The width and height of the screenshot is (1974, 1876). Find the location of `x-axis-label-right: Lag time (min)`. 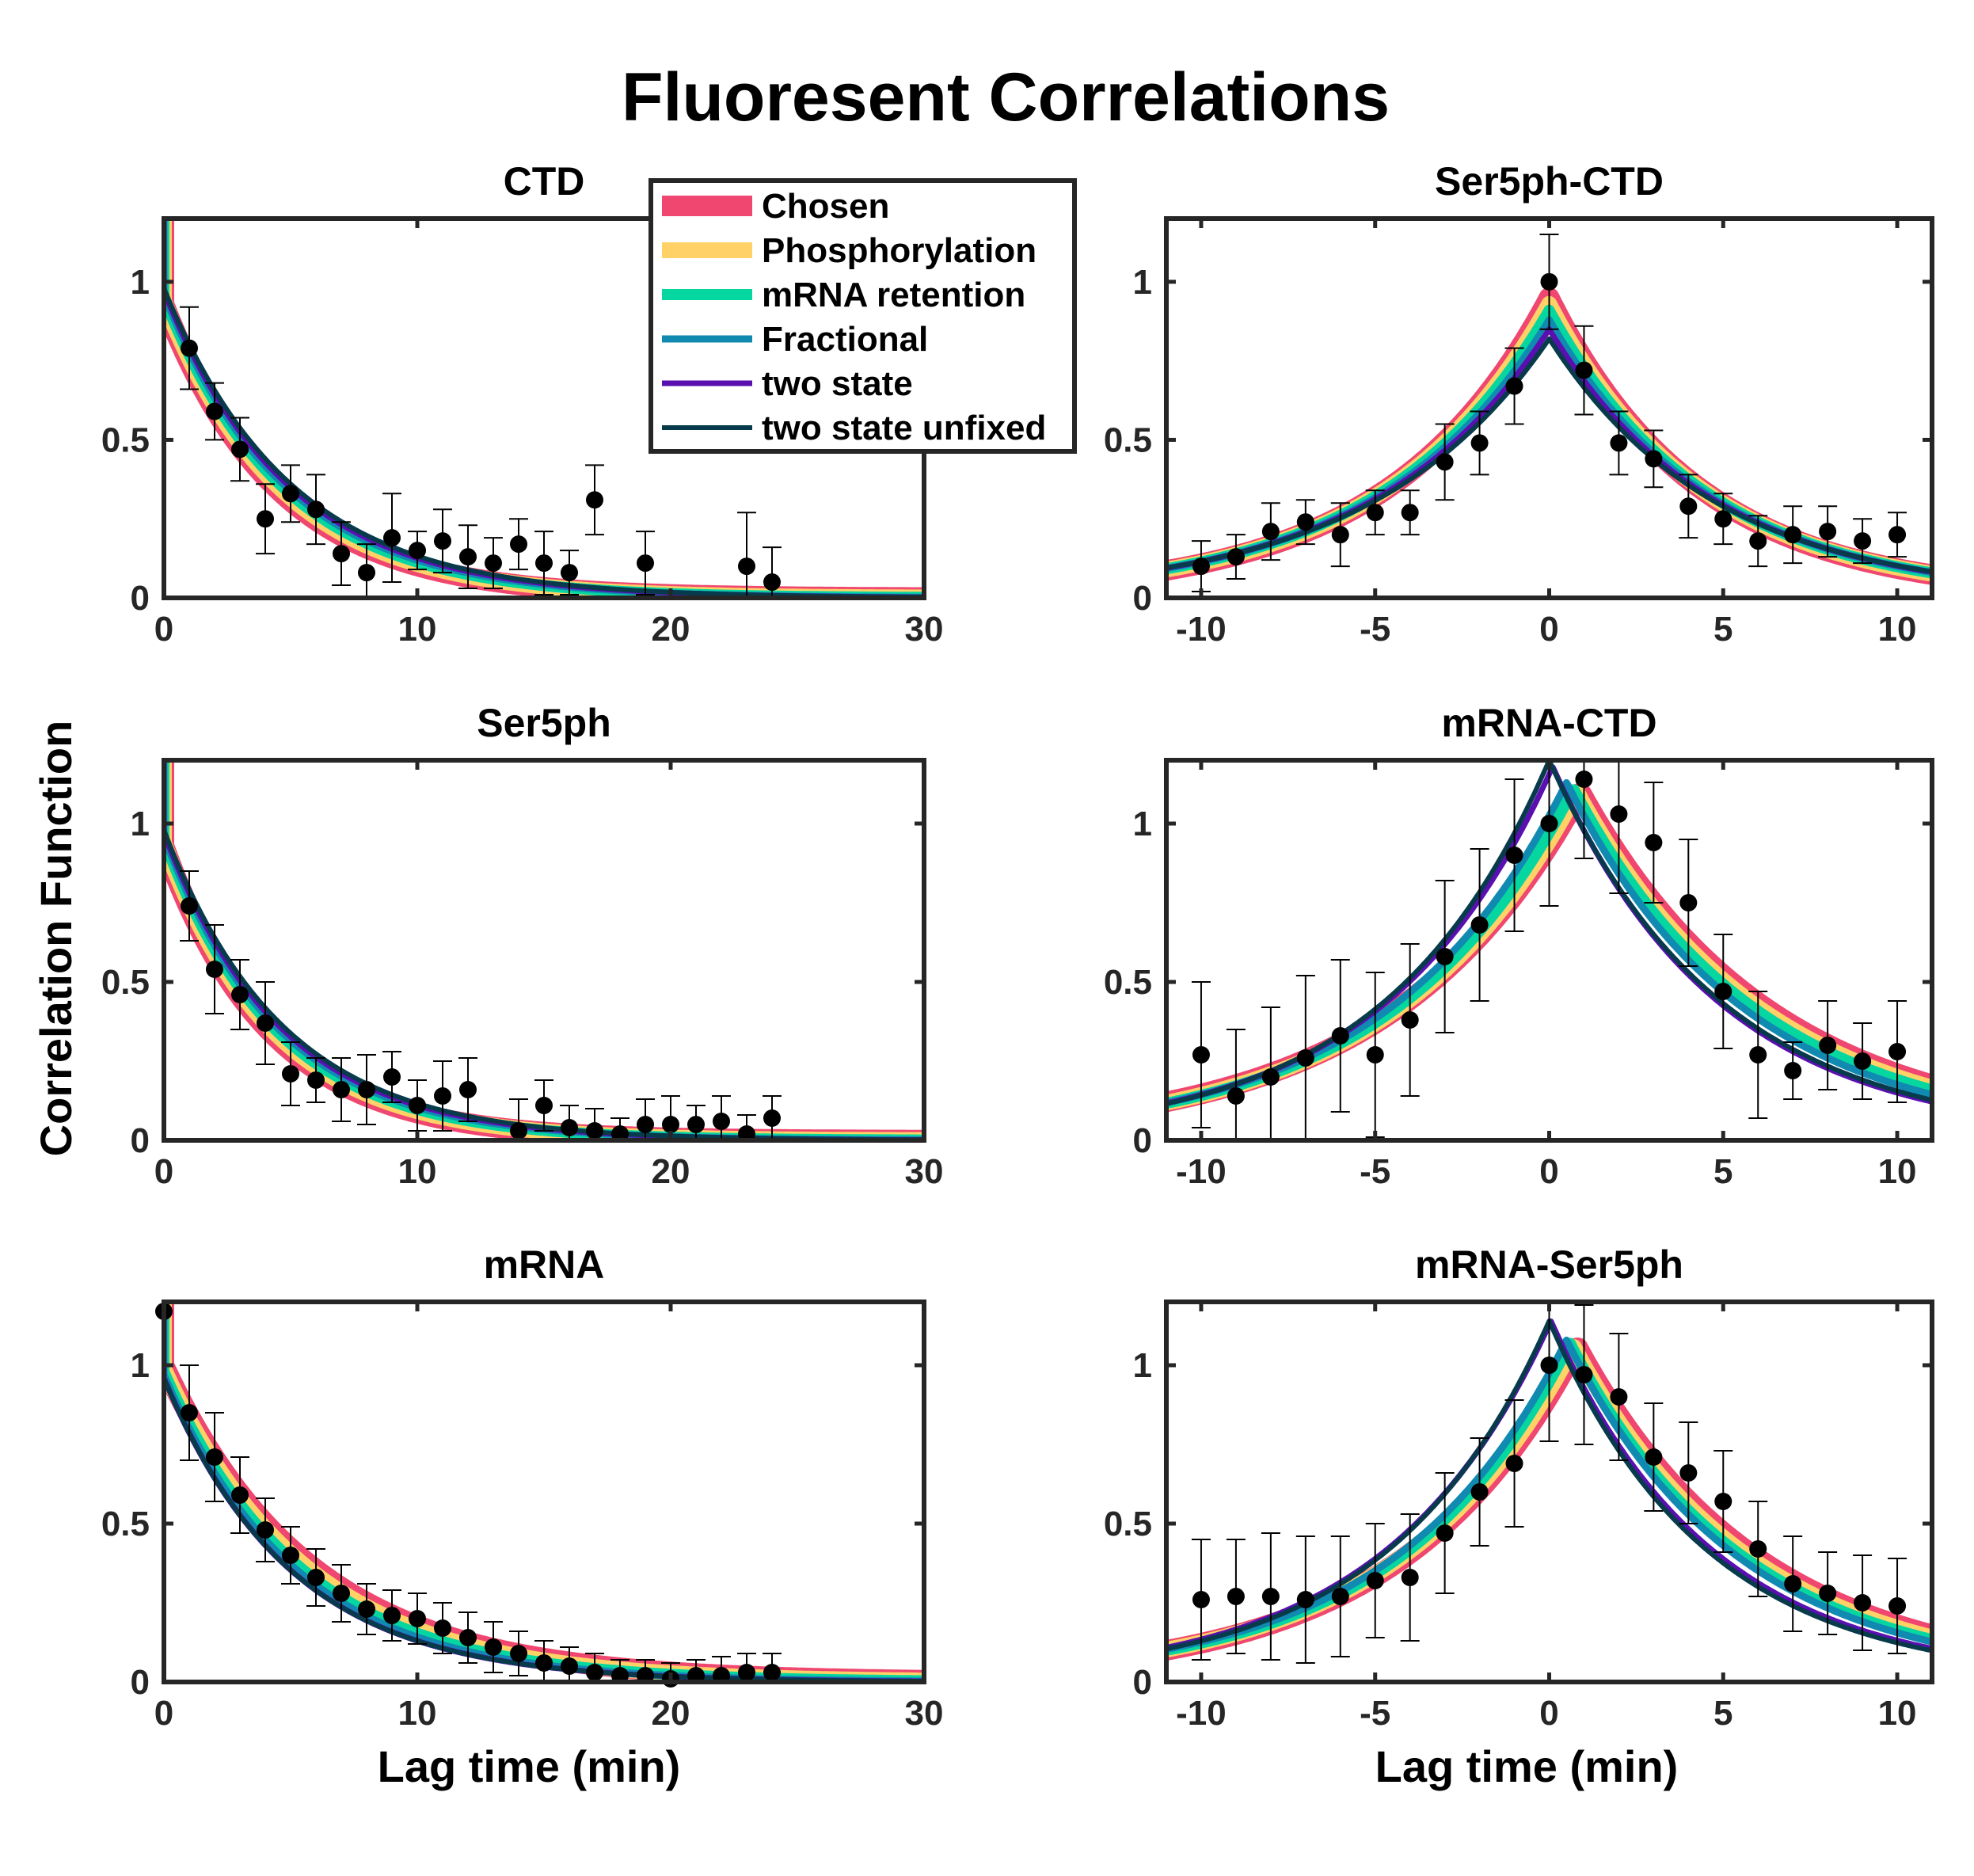

x-axis-label-right: Lag time (min) is located at coordinates (1527, 1766).